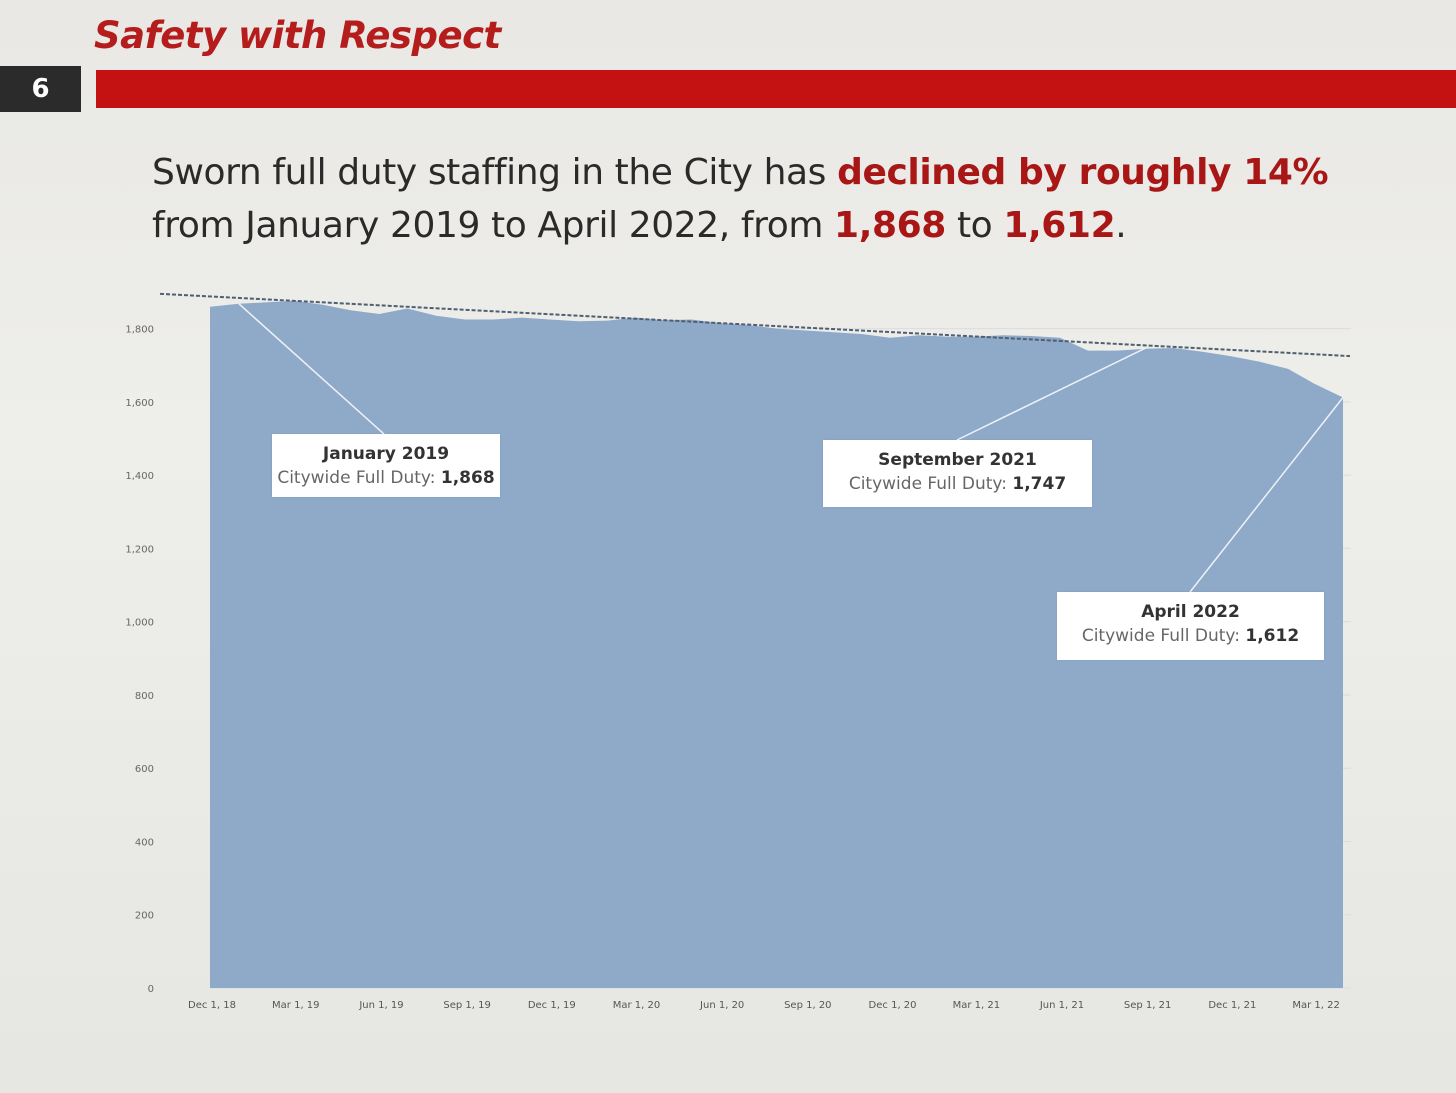 Image resolution: width=1456 pixels, height=1093 pixels. I want to click on y-tick-label: 1,400, so click(139, 476).